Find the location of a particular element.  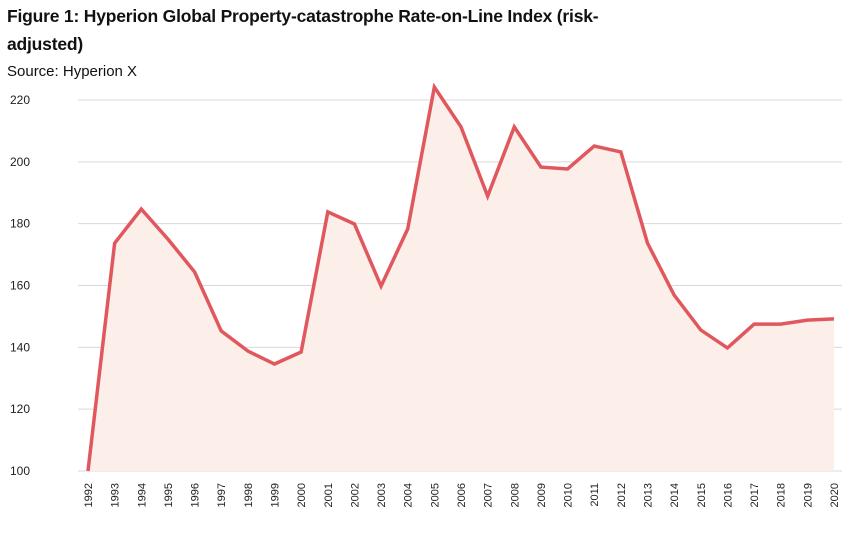

y-tick-label: 140 is located at coordinates (20, 347).